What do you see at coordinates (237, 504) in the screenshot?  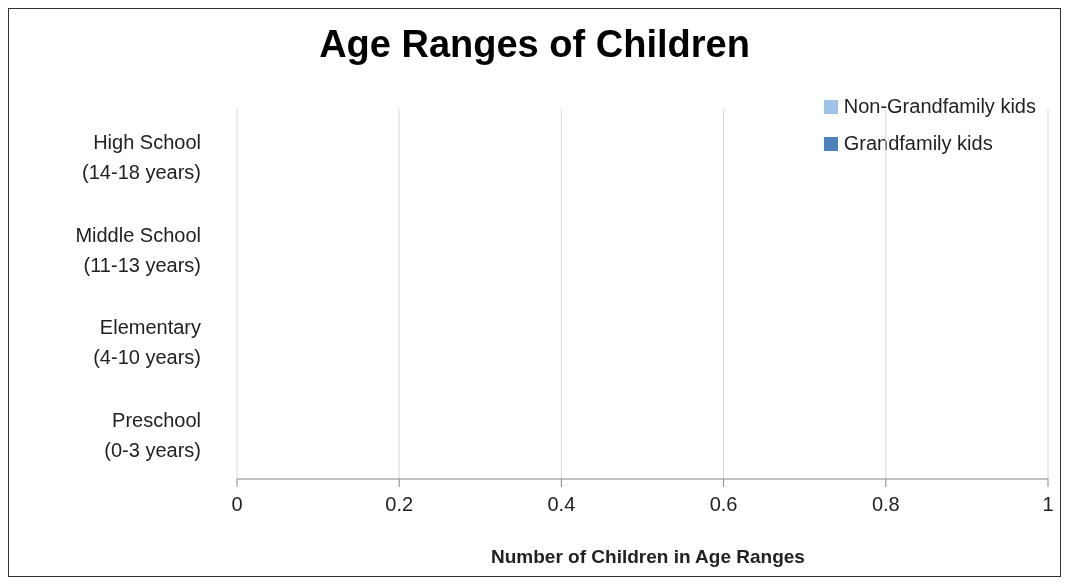 I see `x-tick-label: 0` at bounding box center [237, 504].